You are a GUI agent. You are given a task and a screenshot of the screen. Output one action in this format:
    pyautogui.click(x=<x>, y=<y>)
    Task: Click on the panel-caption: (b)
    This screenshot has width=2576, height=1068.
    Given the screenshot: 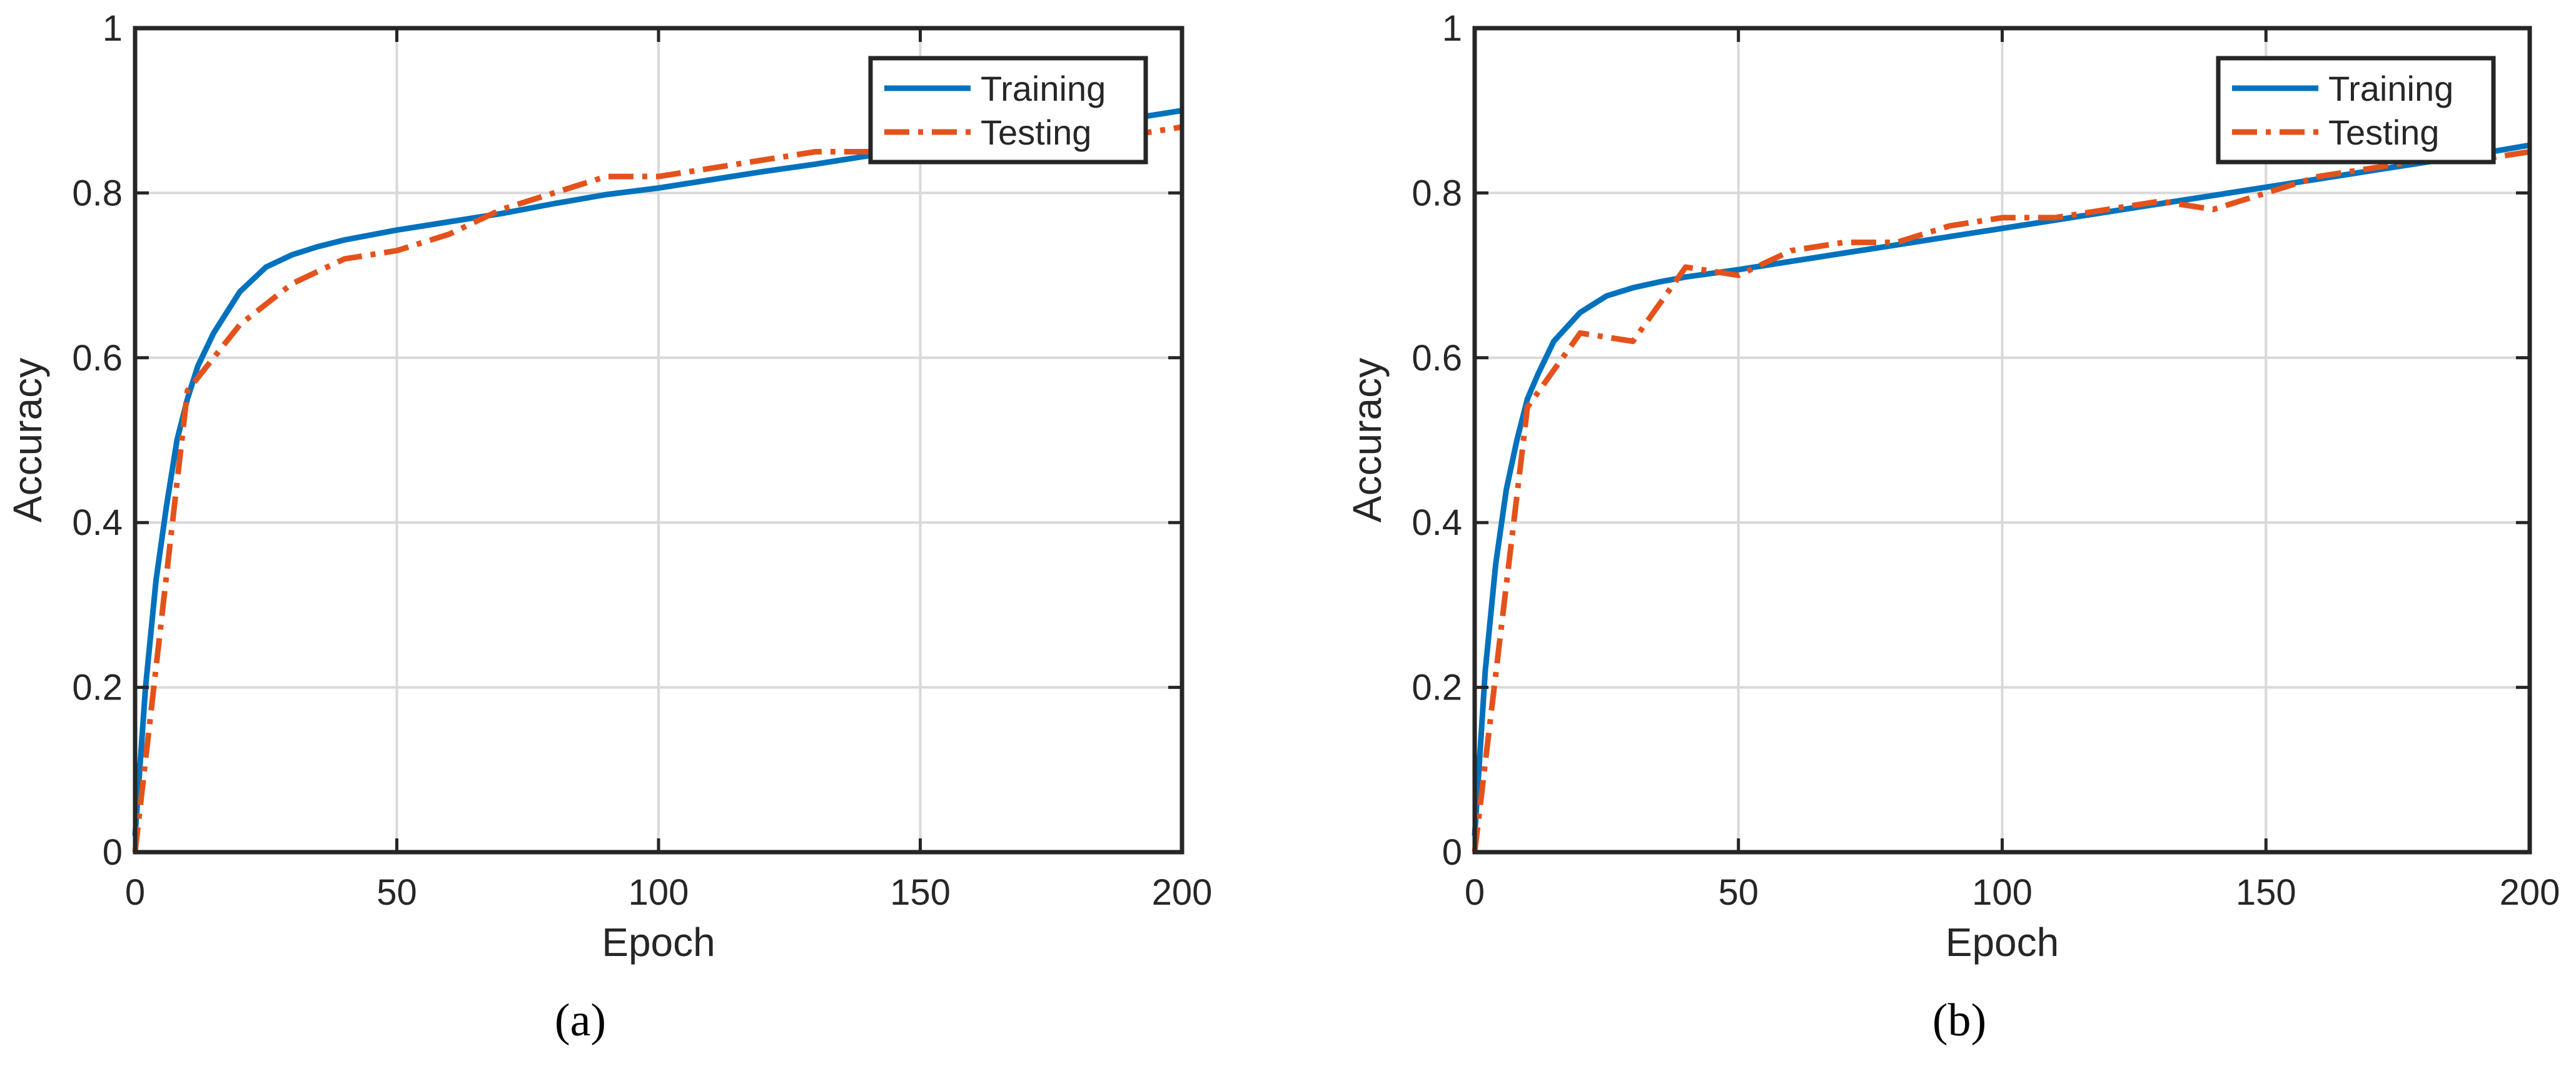 What is the action you would take?
    pyautogui.click(x=1959, y=1021)
    